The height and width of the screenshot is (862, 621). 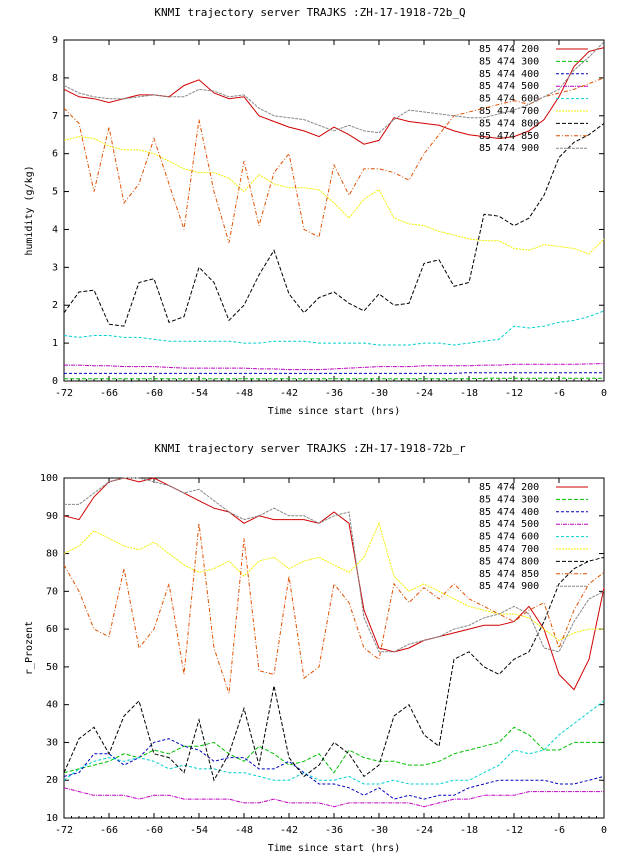 I want to click on y-tick-label: 80, so click(x=52, y=554).